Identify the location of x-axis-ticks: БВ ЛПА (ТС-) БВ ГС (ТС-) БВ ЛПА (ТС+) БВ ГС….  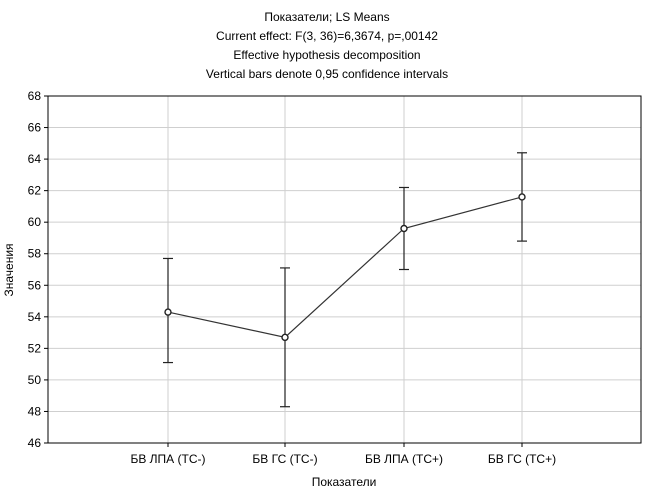
(343, 454).